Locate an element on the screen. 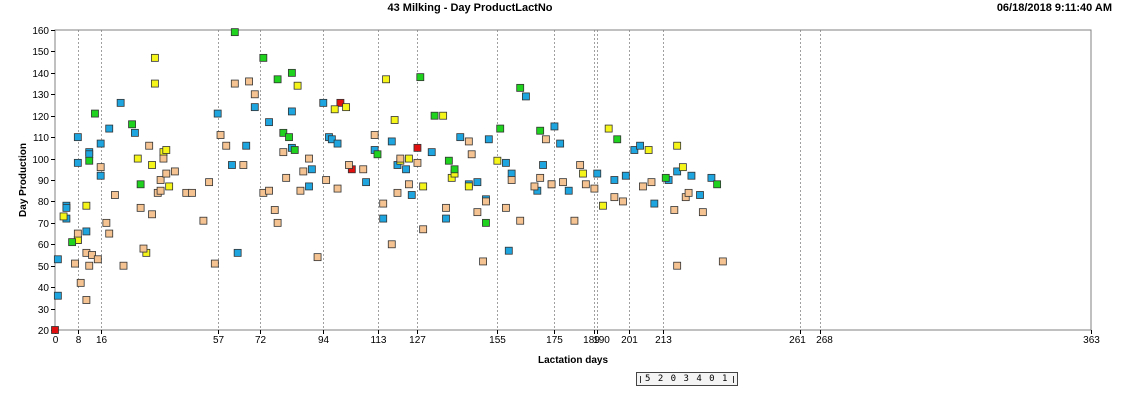 The width and height of the screenshot is (1126, 401). y-tick-label: 140 is located at coordinates (40, 74).